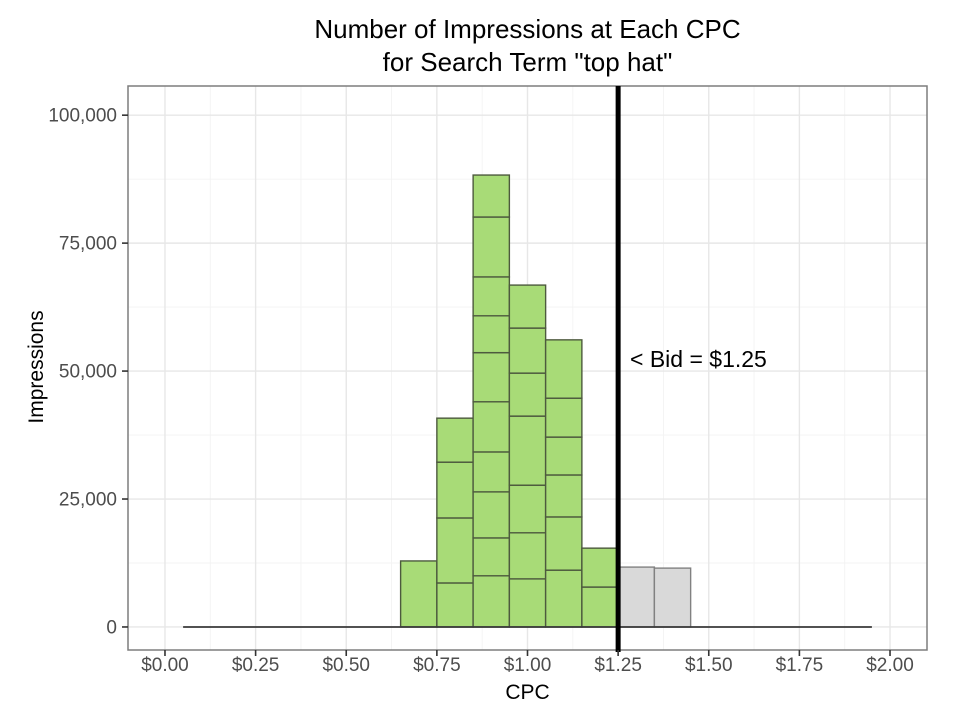 The image size is (960, 720). I want to click on x-tick-label: $2.00, so click(890, 665).